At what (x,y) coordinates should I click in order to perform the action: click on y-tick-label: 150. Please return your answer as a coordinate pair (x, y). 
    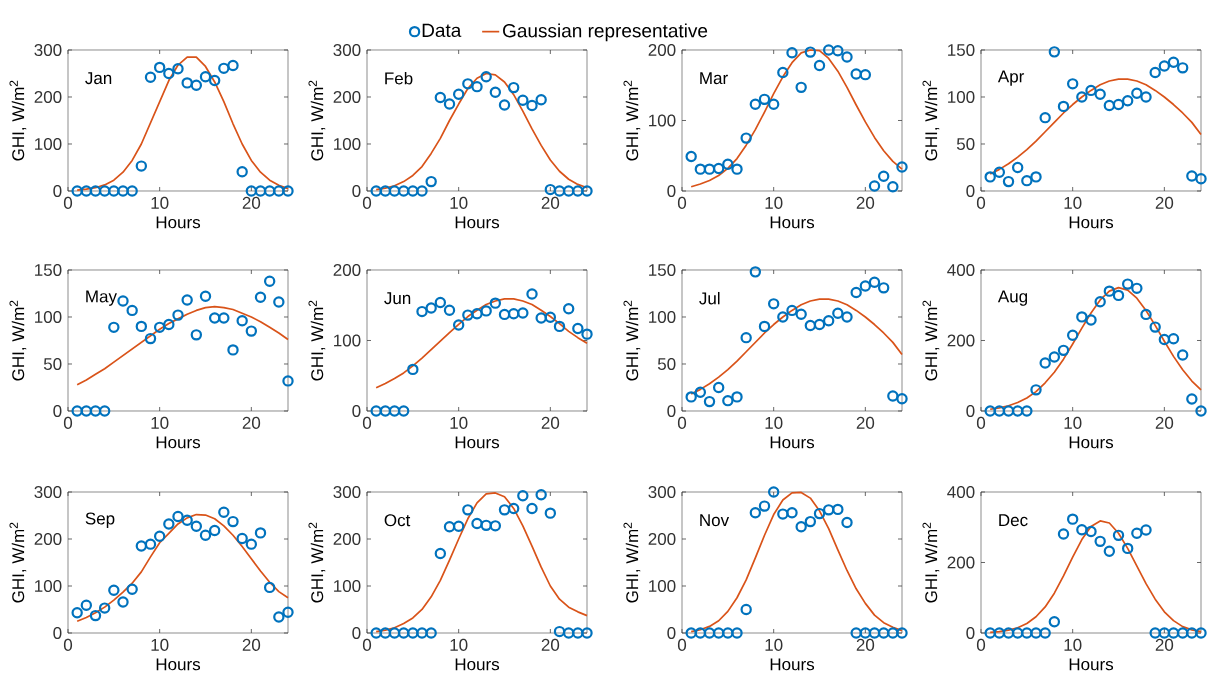
    Looking at the image, I should click on (662, 270).